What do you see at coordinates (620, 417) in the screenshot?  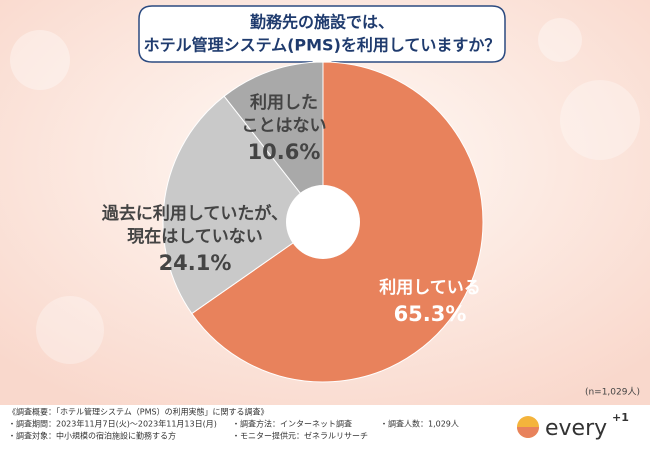 I see `logo-sup: +1` at bounding box center [620, 417].